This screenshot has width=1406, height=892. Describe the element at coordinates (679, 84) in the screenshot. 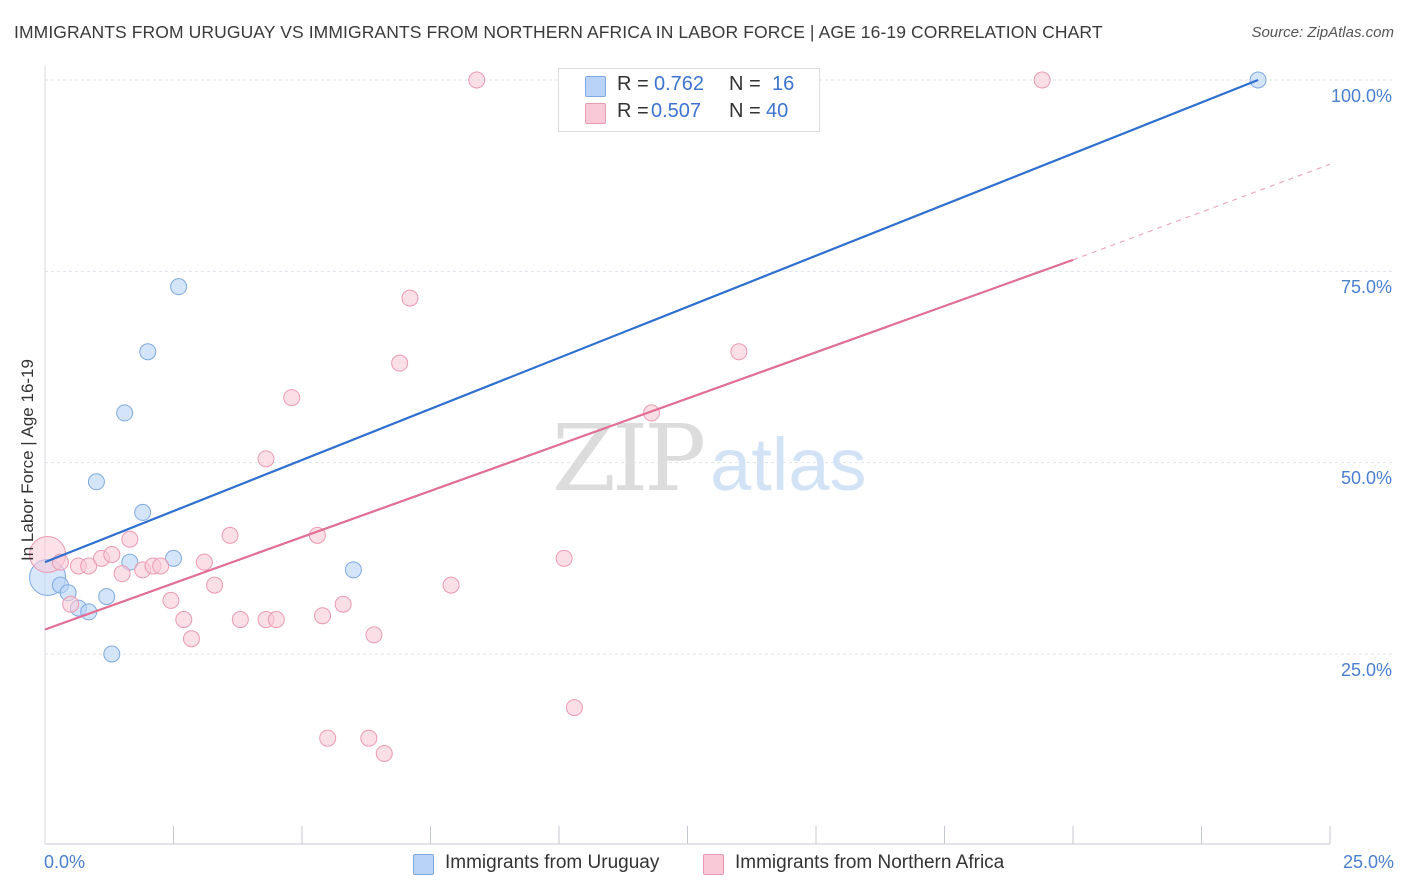

I see `uruguay-r-value: 0.762` at that location.